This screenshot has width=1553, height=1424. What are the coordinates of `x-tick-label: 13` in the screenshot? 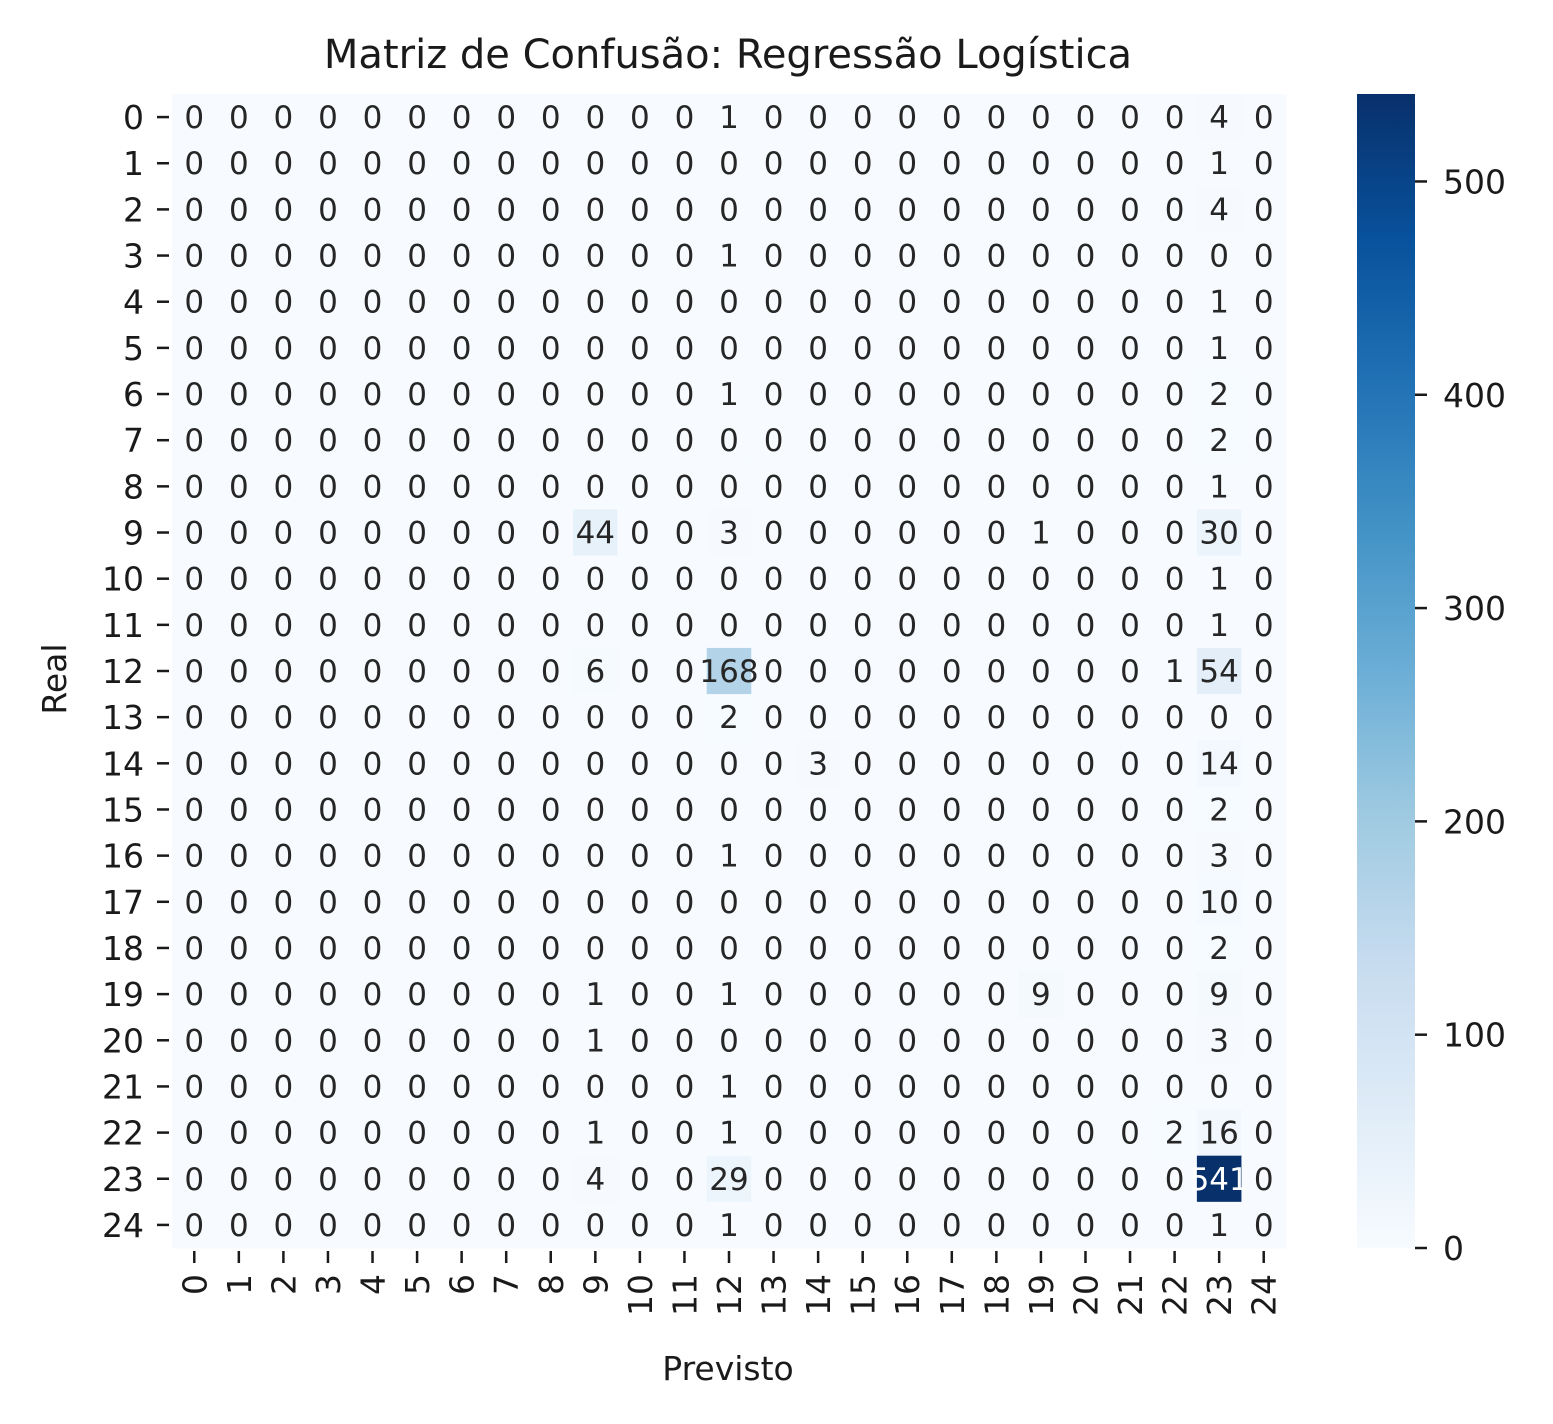 It's located at (774, 1295).